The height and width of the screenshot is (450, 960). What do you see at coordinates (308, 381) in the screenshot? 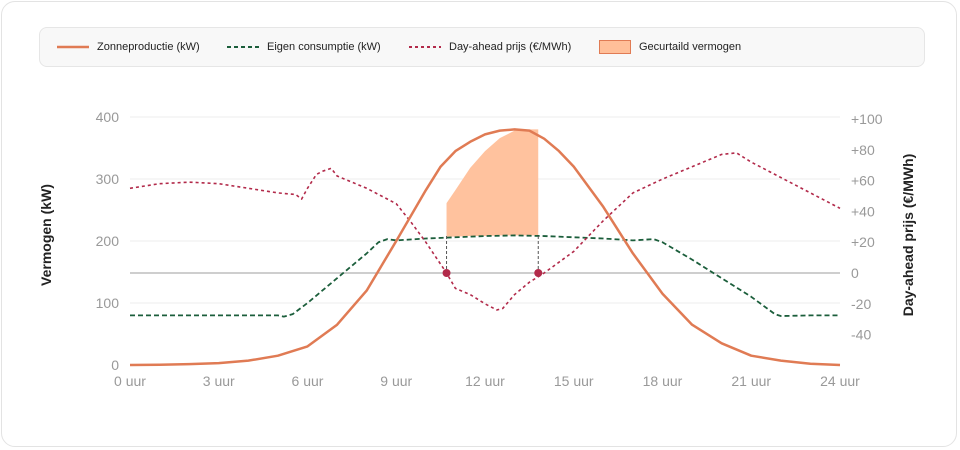
I see `x-tick-label: 6 uur` at bounding box center [308, 381].